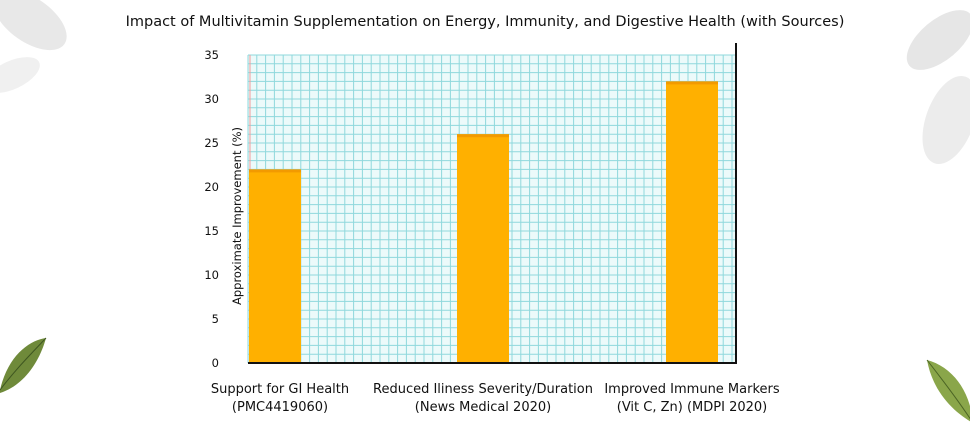 Image resolution: width=970 pixels, height=430 pixels. Describe the element at coordinates (211, 55) in the screenshot. I see `y-tick-label: 35` at that location.